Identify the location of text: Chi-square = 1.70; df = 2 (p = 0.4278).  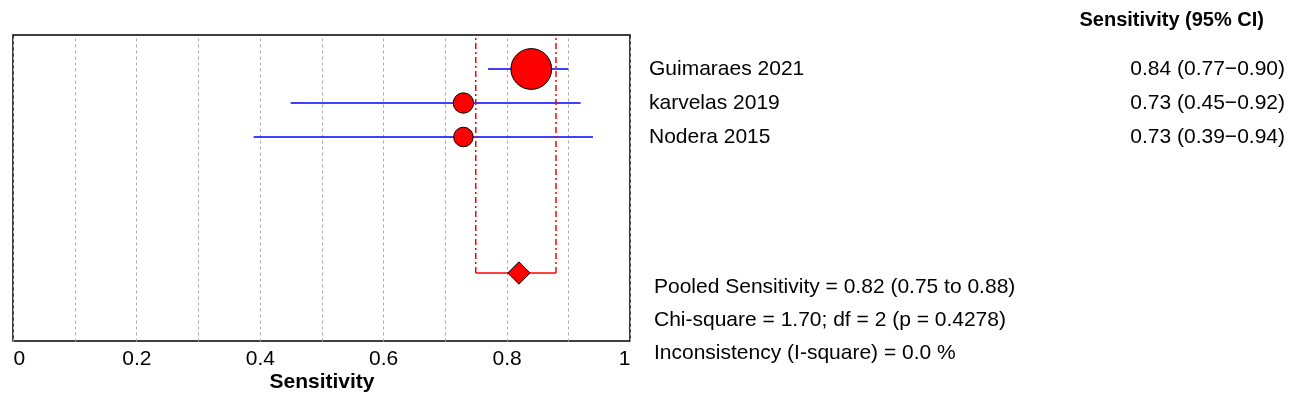
(830, 318).